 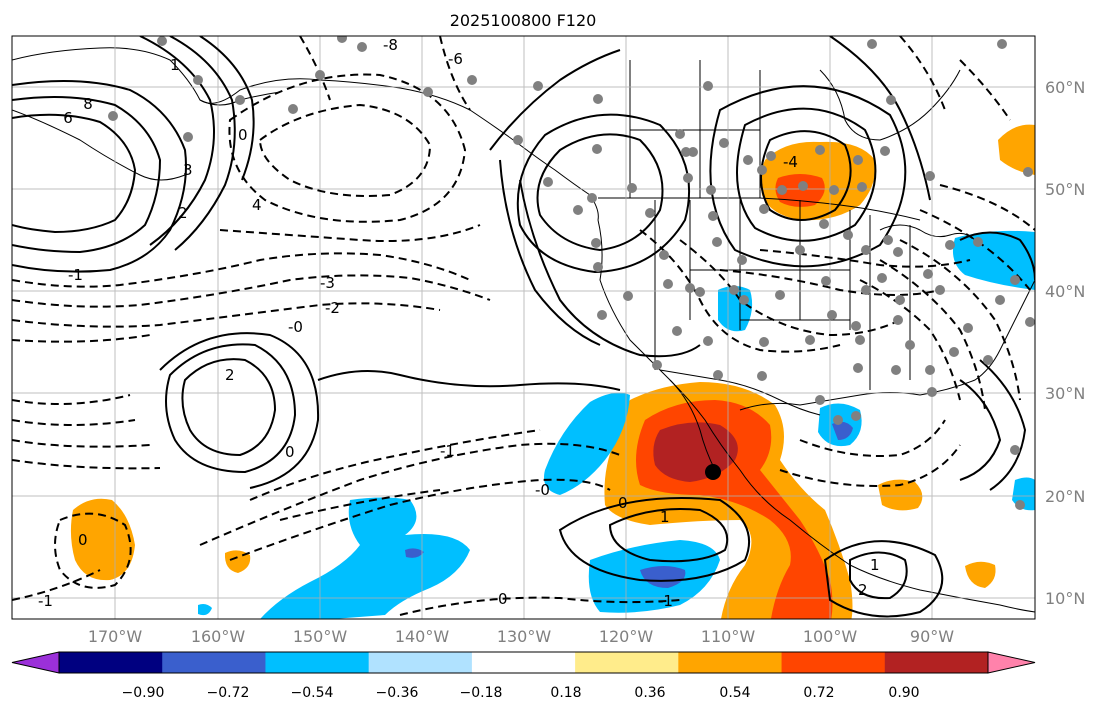 I want to click on colorbar-tick-label: −0.72, so click(x=228, y=693).